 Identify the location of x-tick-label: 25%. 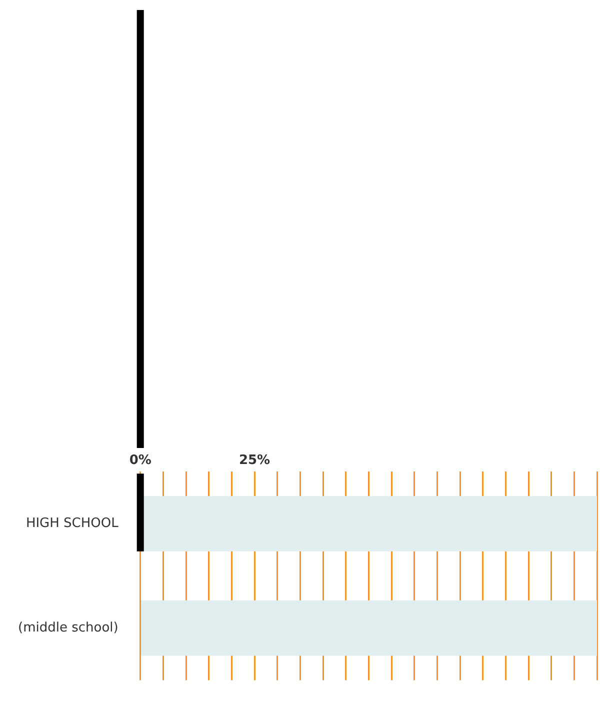
(254, 460).